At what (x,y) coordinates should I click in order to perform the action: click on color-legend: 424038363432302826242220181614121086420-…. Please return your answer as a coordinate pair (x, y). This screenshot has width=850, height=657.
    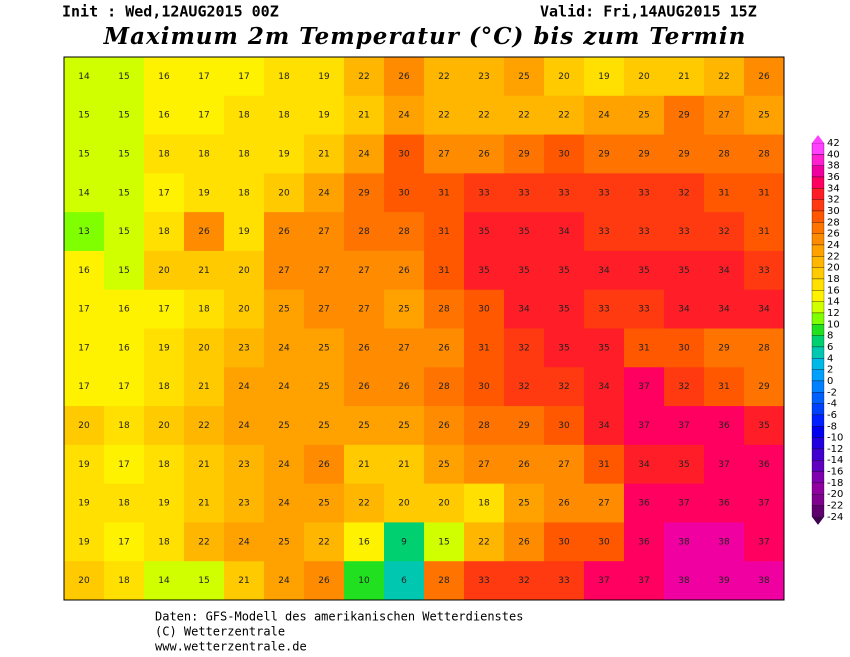
    Looking at the image, I should click on (827, 330).